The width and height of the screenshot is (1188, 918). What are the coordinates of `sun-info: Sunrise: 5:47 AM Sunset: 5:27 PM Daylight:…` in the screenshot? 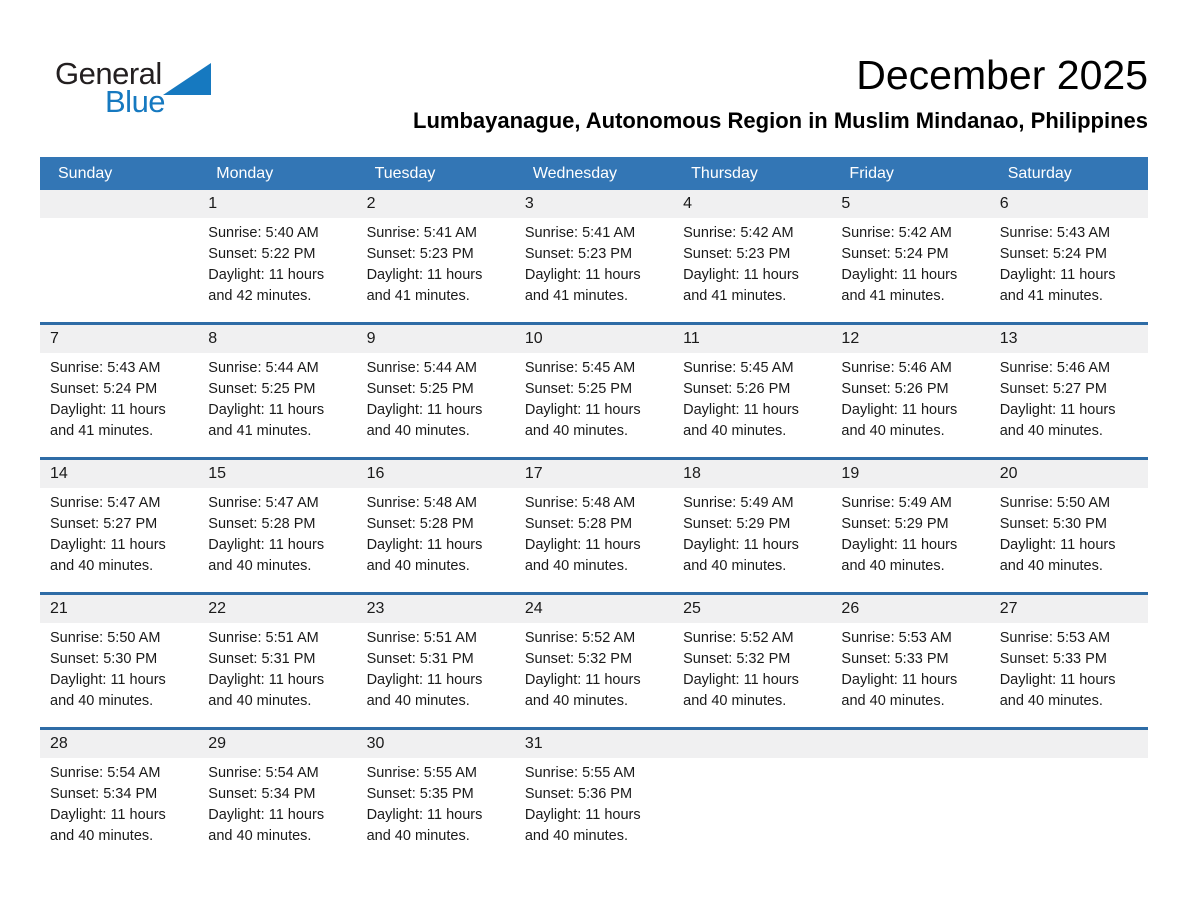 It's located at (119, 532).